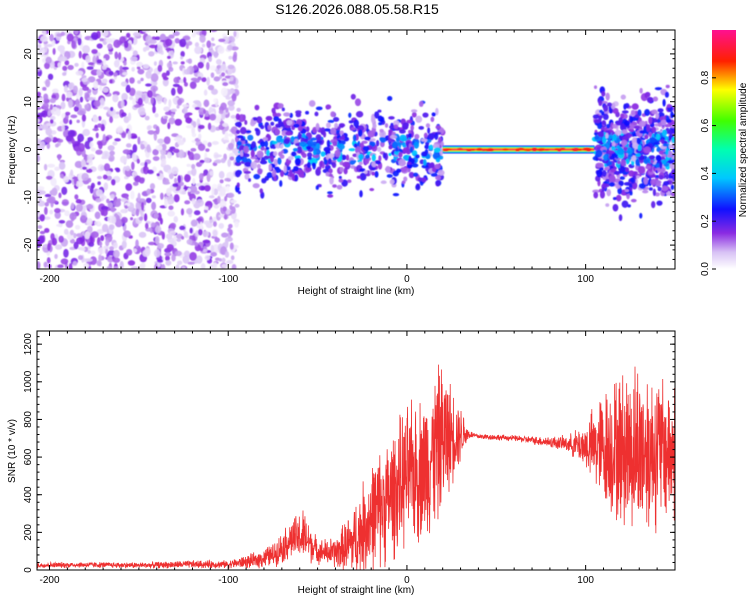 Image resolution: width=750 pixels, height=600 pixels. Describe the element at coordinates (705, 221) in the screenshot. I see `colorbar-tick-label: 0.2` at that location.